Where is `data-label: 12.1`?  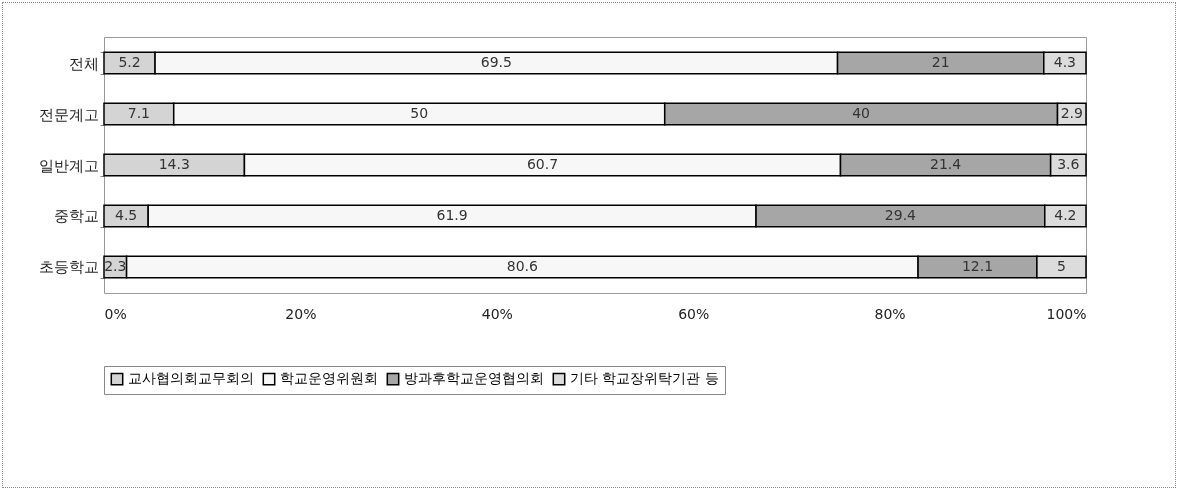 data-label: 12.1 is located at coordinates (977, 265).